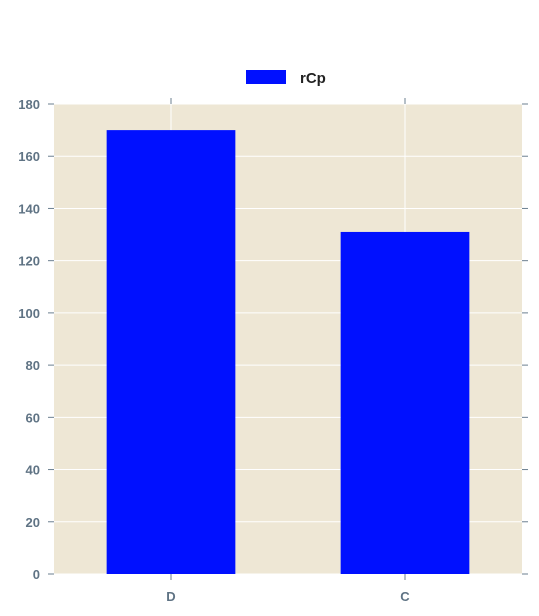 This screenshot has width=539, height=616. Describe the element at coordinates (29, 208) in the screenshot. I see `y-tick-label: 140` at that location.